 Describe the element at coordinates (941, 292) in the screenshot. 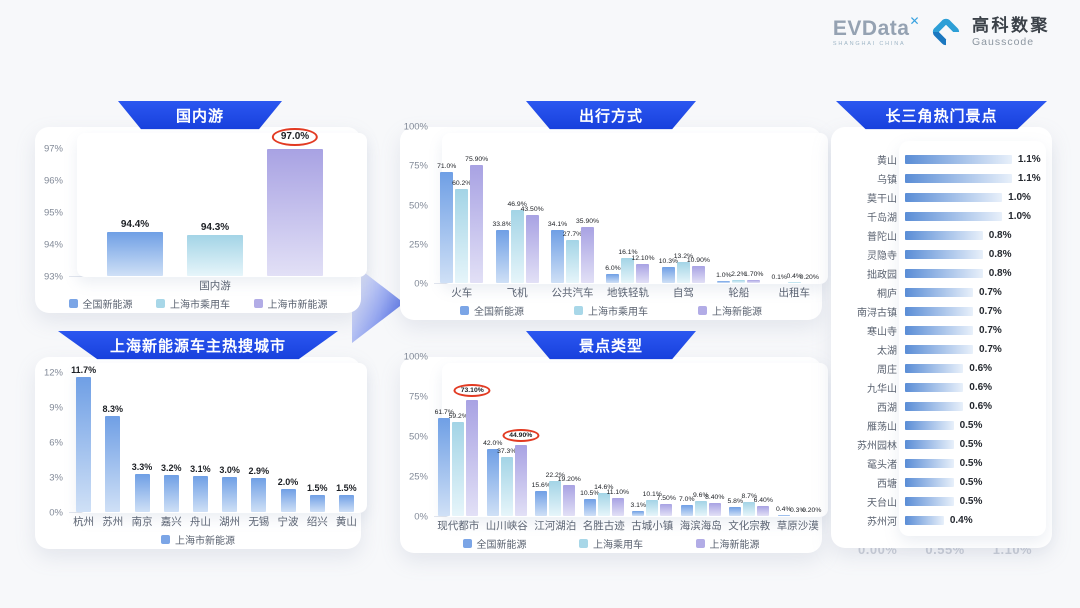

I see `spot-row: 桐庐 0.7%` at that location.